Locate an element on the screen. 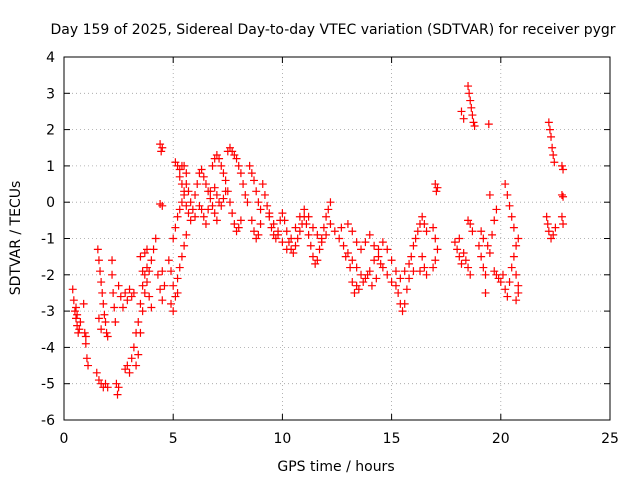 The height and width of the screenshot is (480, 640). y-tick-label: 4 is located at coordinates (50, 58).